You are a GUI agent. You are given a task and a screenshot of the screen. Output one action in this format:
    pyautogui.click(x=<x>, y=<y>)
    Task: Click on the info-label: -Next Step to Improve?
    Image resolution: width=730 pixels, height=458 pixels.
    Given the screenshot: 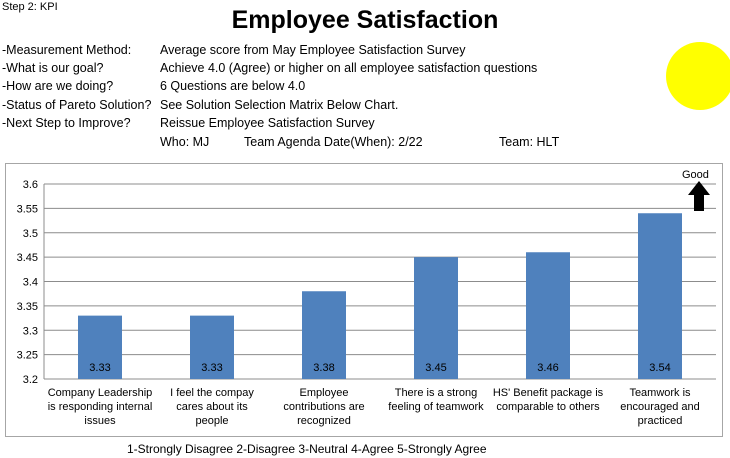 What is the action you would take?
    pyautogui.click(x=66, y=123)
    